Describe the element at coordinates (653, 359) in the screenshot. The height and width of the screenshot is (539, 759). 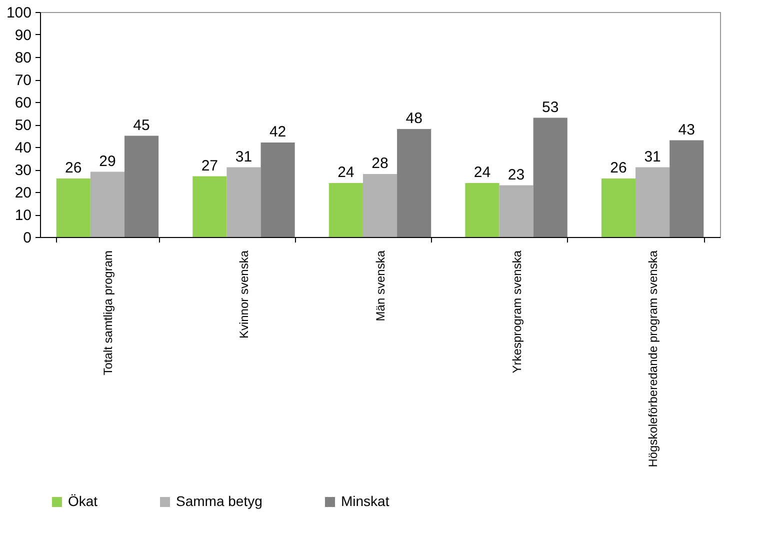
I see `x-tick-label: Högskoleförberedande program svenska` at that location.